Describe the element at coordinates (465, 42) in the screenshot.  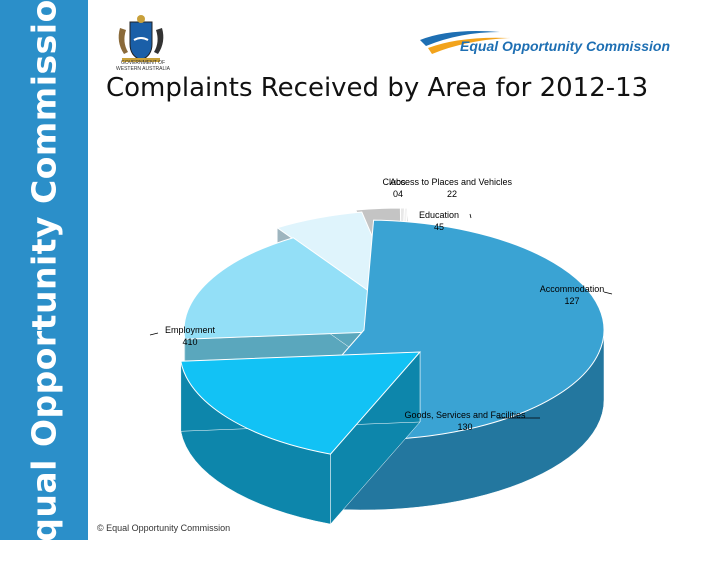
I see `commission-logo-icon` at that location.